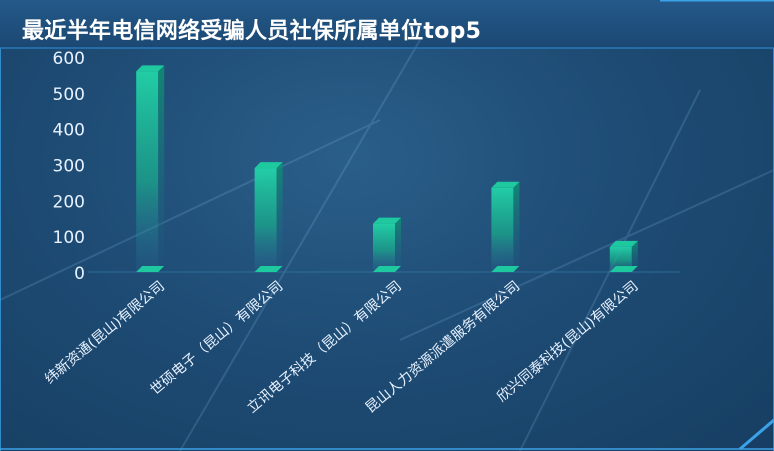 The width and height of the screenshot is (774, 451). What do you see at coordinates (69, 238) in the screenshot?
I see `y-tick-label: 100` at bounding box center [69, 238].